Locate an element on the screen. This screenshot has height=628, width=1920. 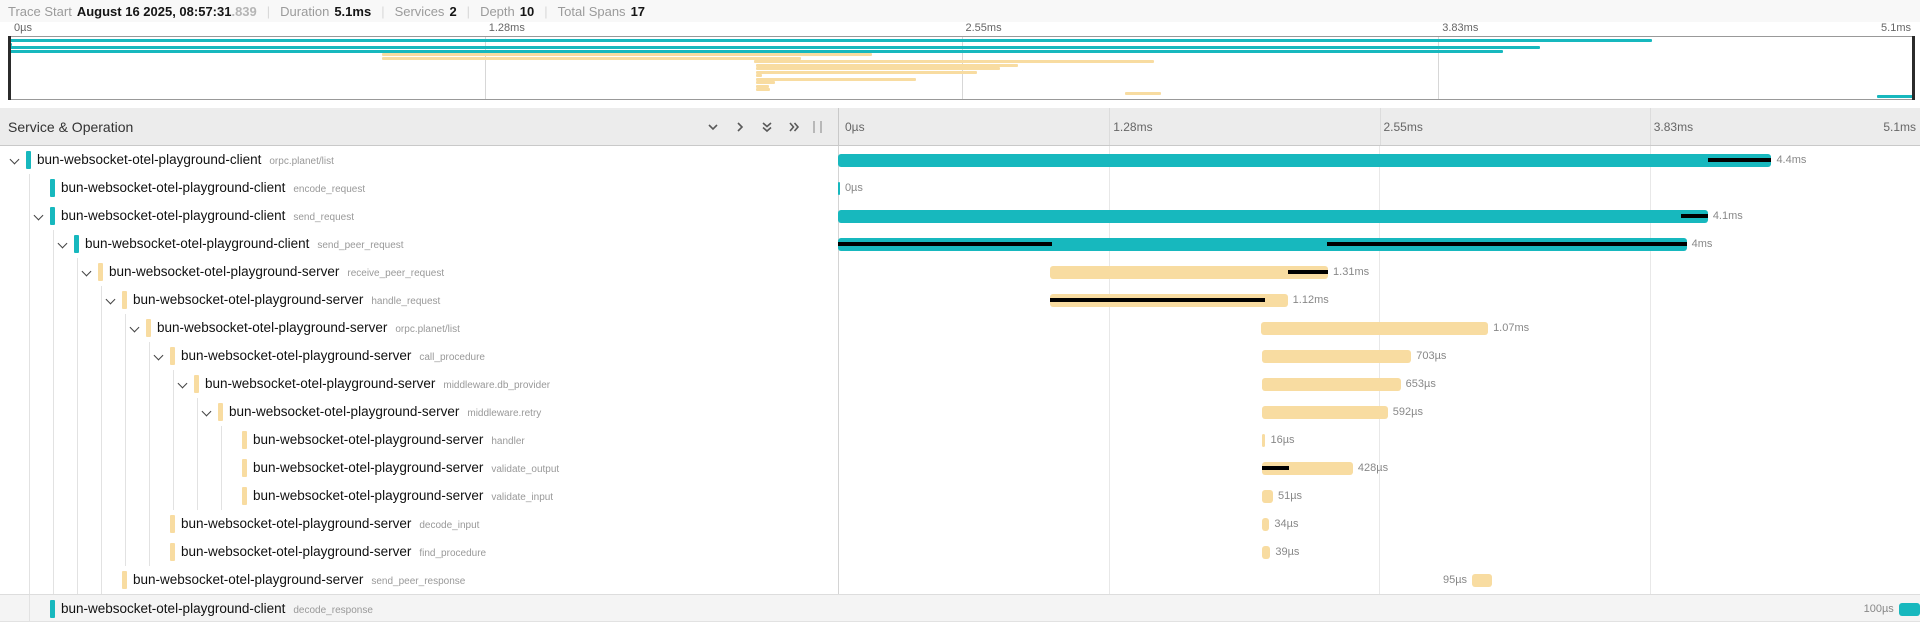
span-timeline-cell: 1.07ms is located at coordinates (1379, 328).